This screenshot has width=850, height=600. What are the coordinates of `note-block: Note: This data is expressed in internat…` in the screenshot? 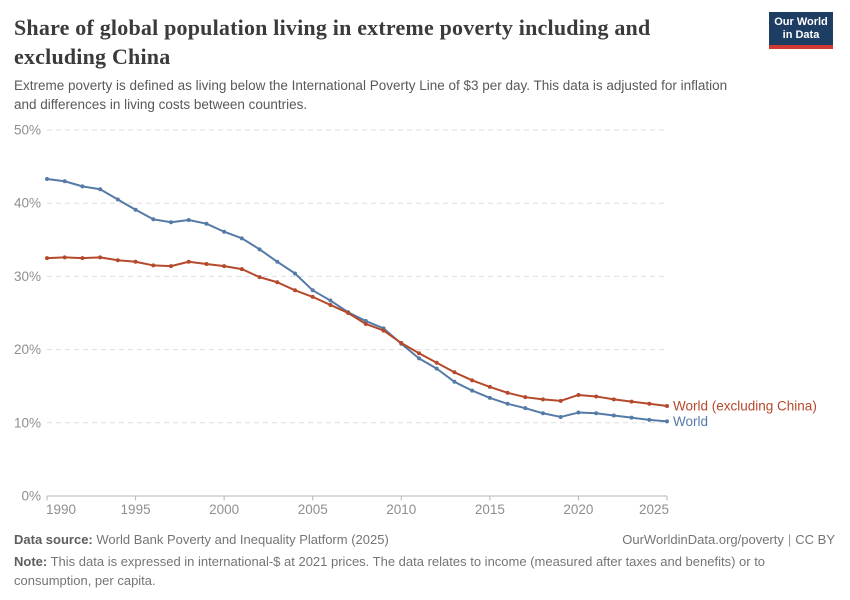 It's located at (424, 571).